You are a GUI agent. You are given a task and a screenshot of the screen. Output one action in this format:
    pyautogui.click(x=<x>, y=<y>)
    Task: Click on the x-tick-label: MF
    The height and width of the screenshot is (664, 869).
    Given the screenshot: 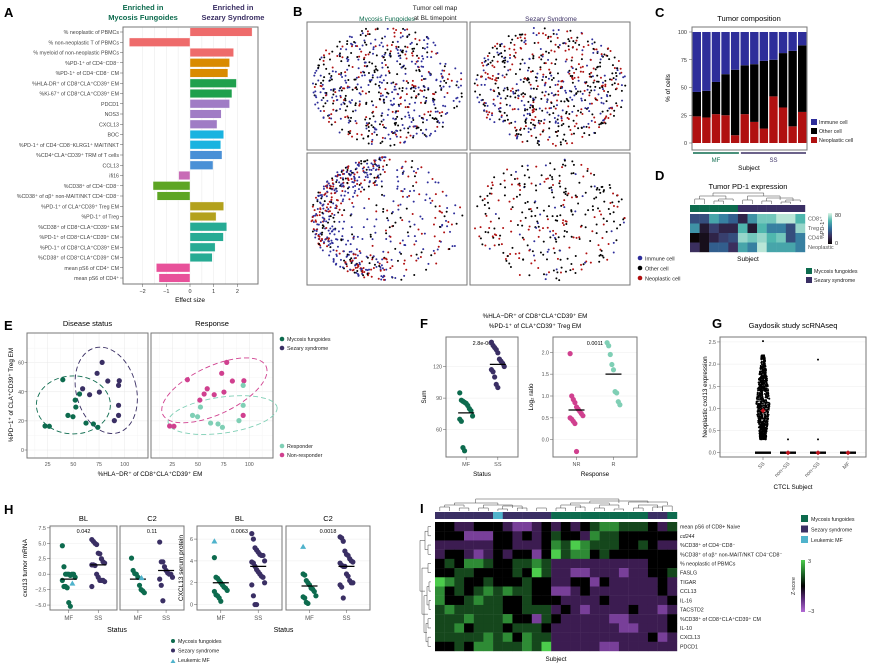 What is the action you would take?
    pyautogui.click(x=847, y=466)
    